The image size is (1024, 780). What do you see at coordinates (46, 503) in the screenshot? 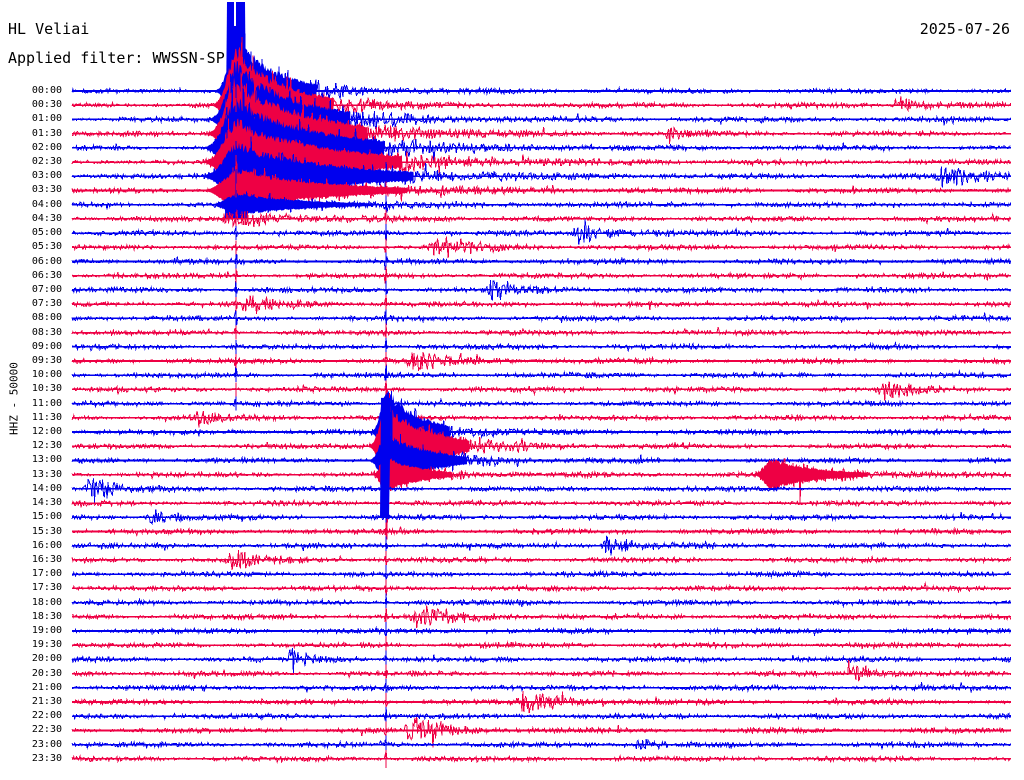
I see `time-label-row-29: 14:30` at bounding box center [46, 503].